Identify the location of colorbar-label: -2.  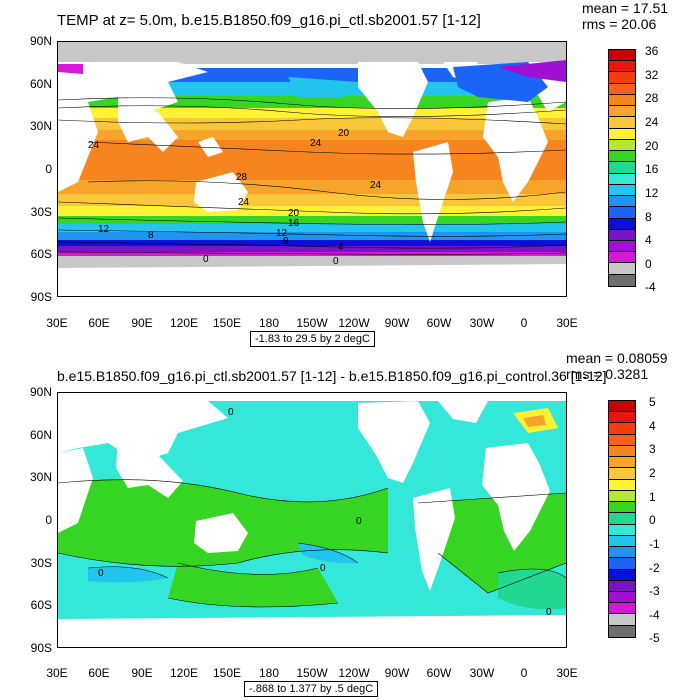
(654, 568).